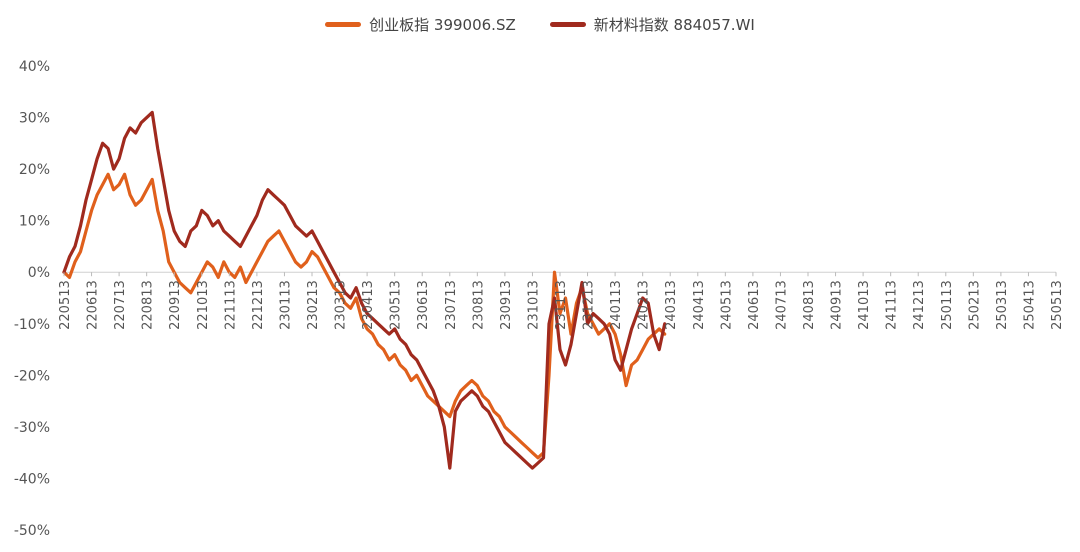 This screenshot has width=1080, height=552. Describe the element at coordinates (947, 305) in the screenshot. I see `x-tick-label: 250113` at that location.